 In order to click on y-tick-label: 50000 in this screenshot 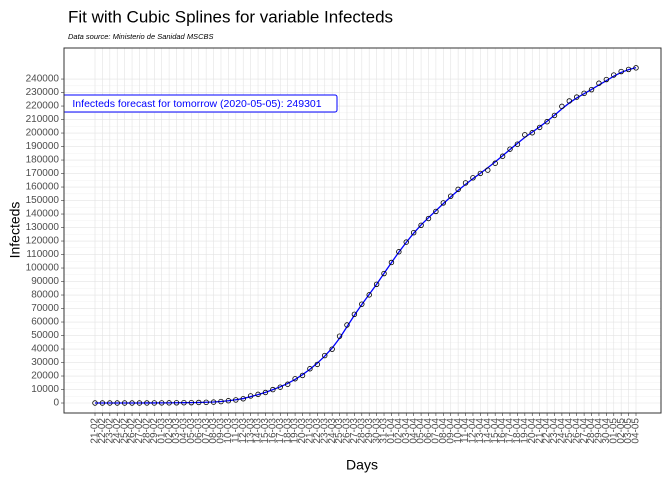, I will do `click(45, 335)`.